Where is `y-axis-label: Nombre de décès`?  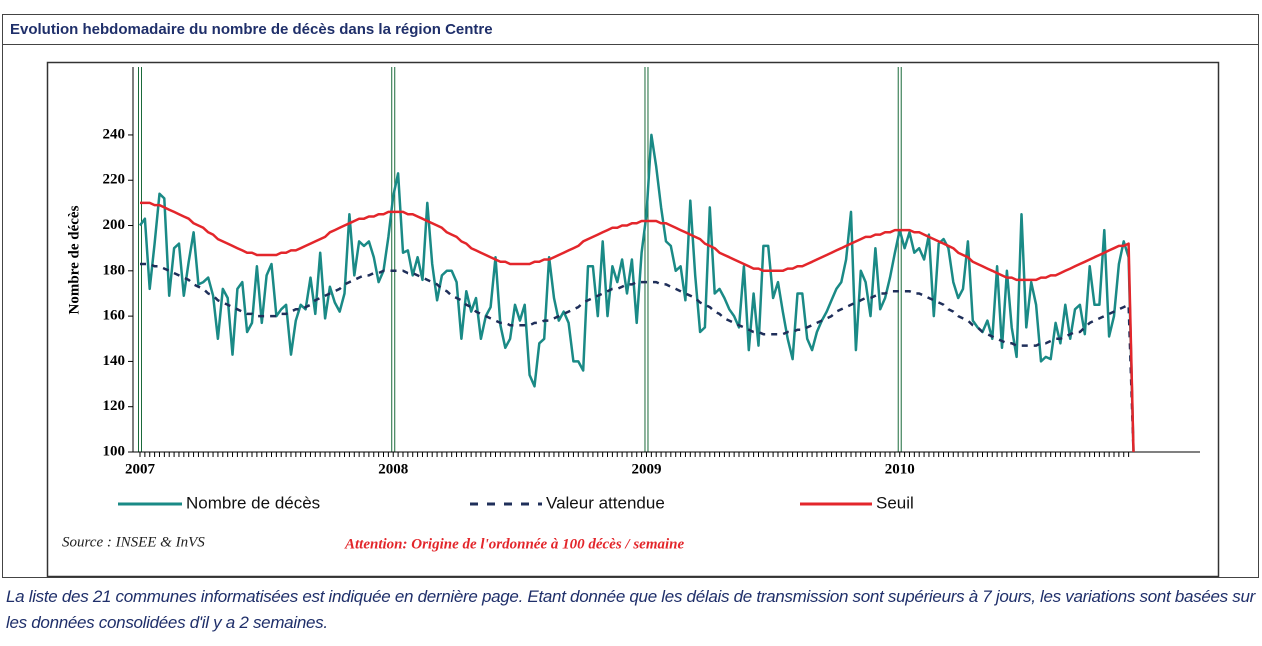
y-axis-label: Nombre de décès is located at coordinates (74, 259).